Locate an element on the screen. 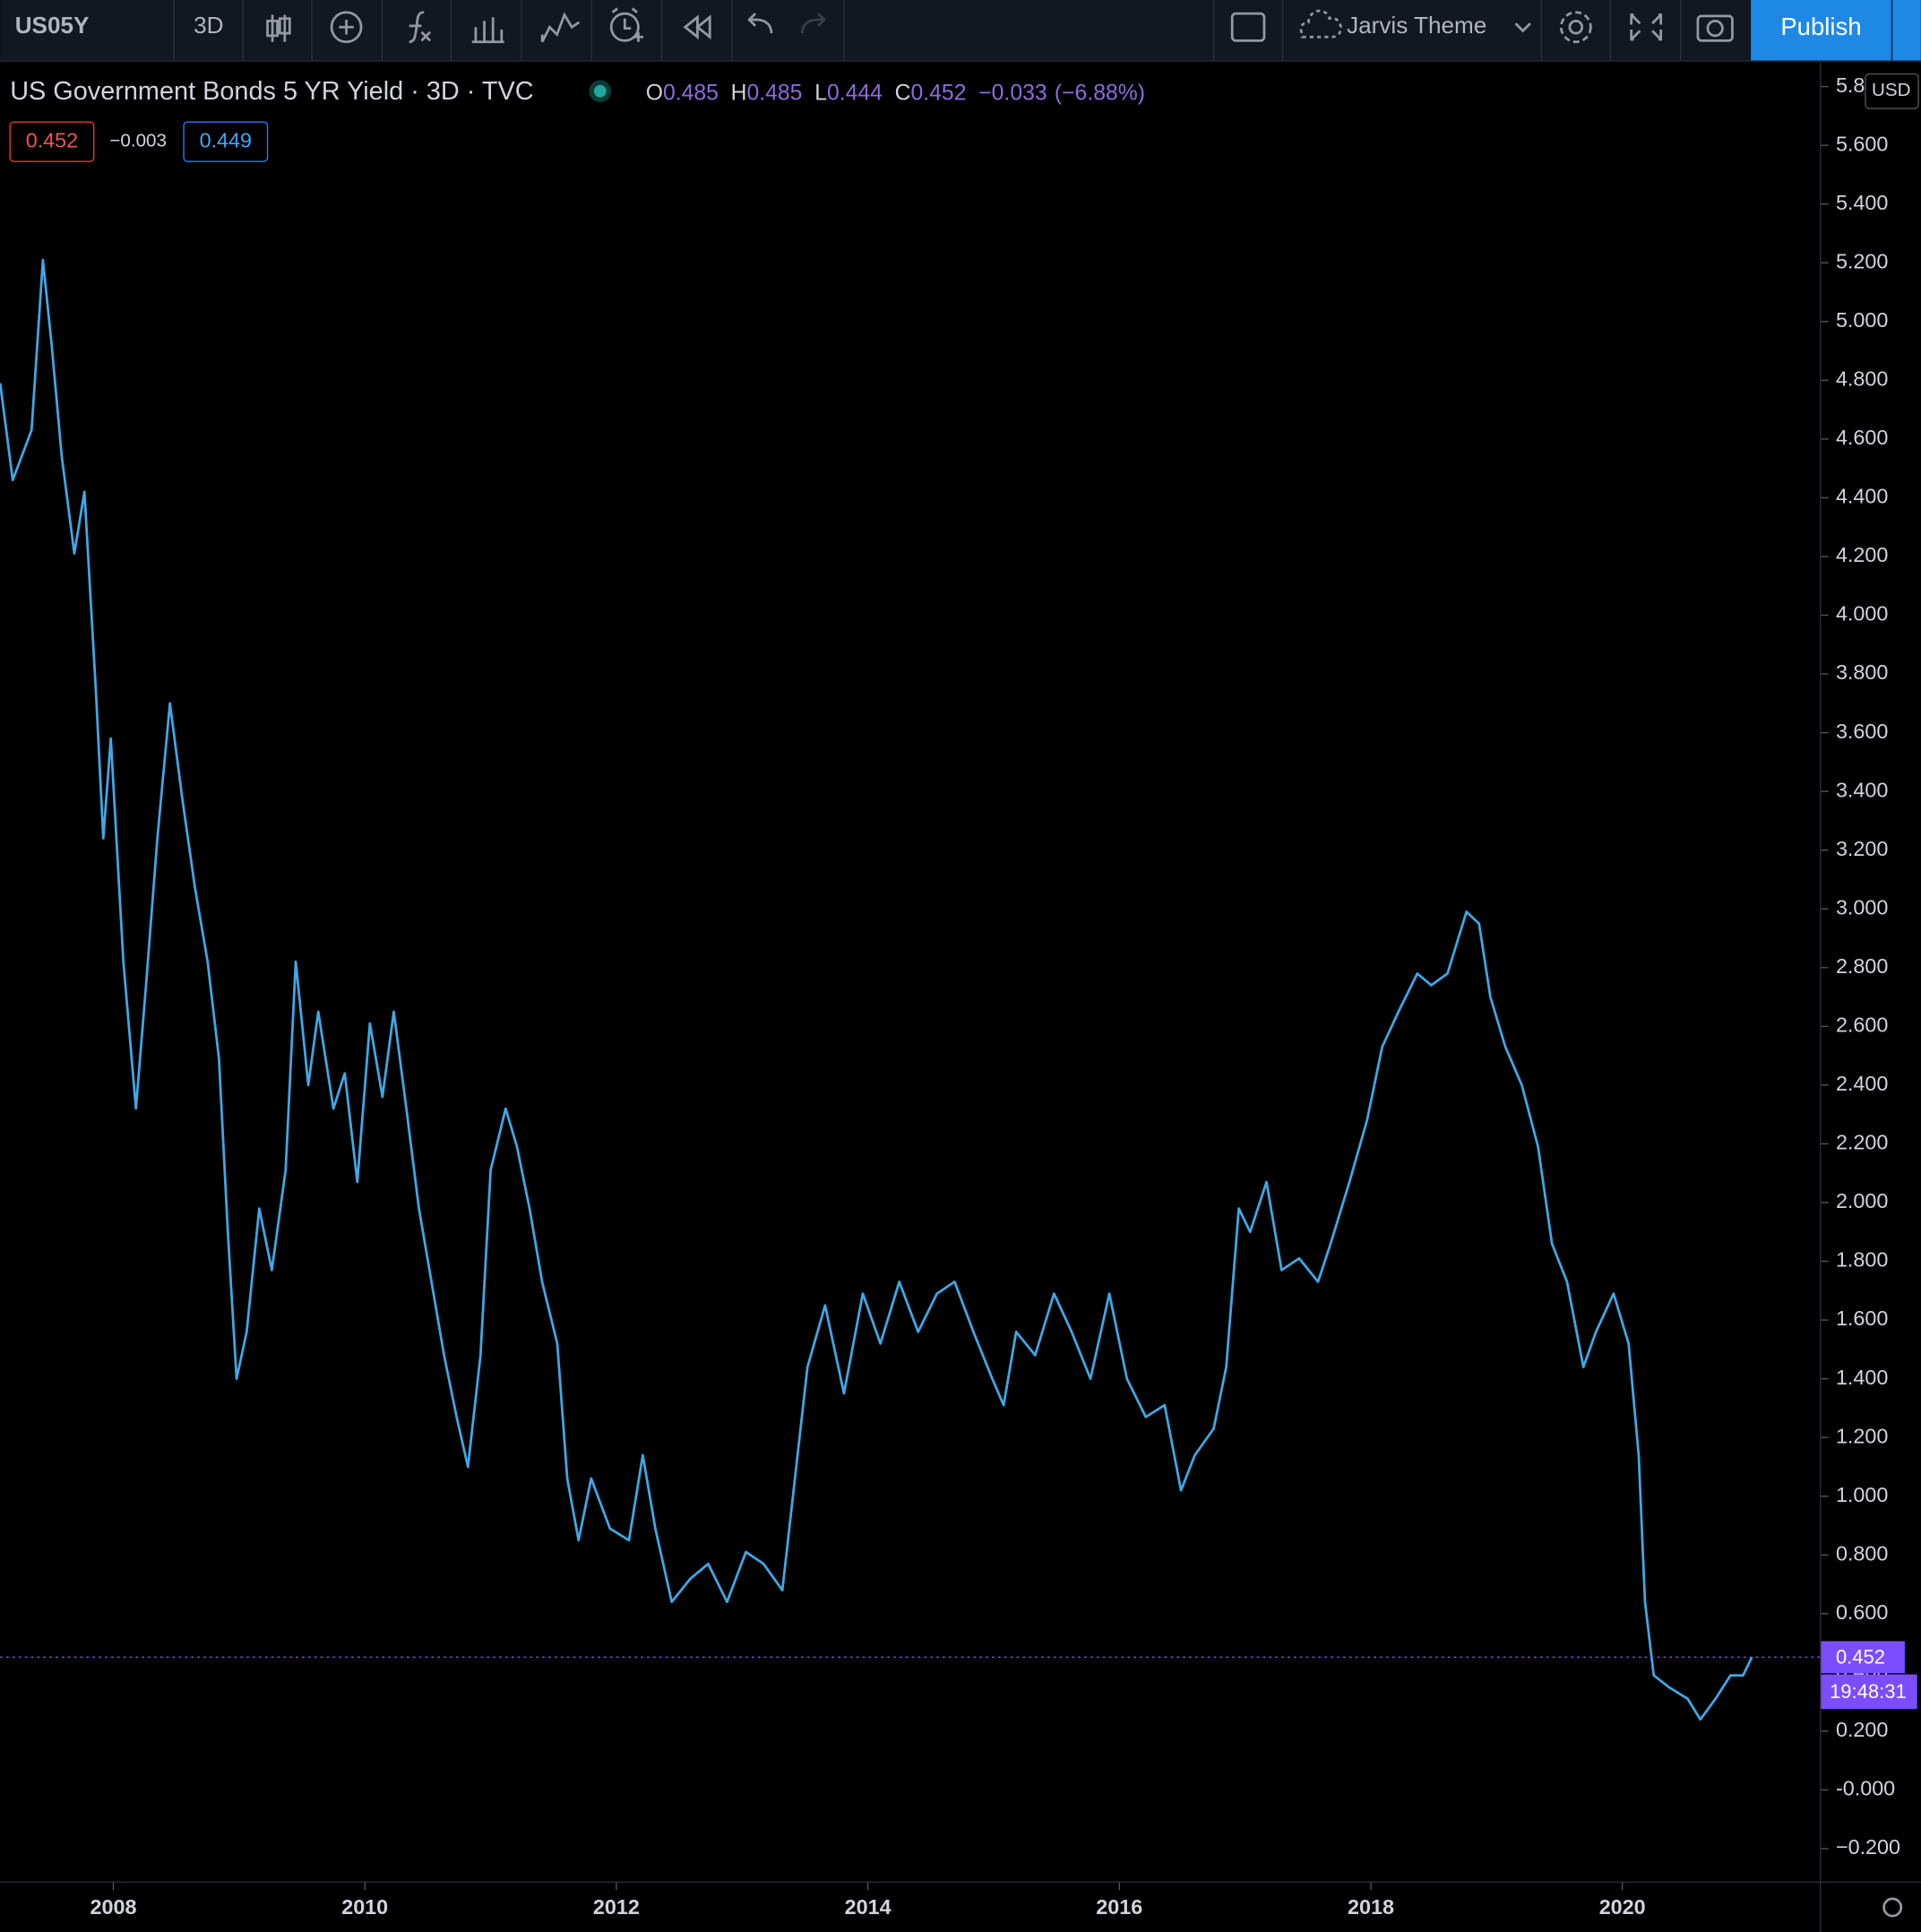 Image resolution: width=1921 pixels, height=1932 pixels. legend-item: L is located at coordinates (821, 93).